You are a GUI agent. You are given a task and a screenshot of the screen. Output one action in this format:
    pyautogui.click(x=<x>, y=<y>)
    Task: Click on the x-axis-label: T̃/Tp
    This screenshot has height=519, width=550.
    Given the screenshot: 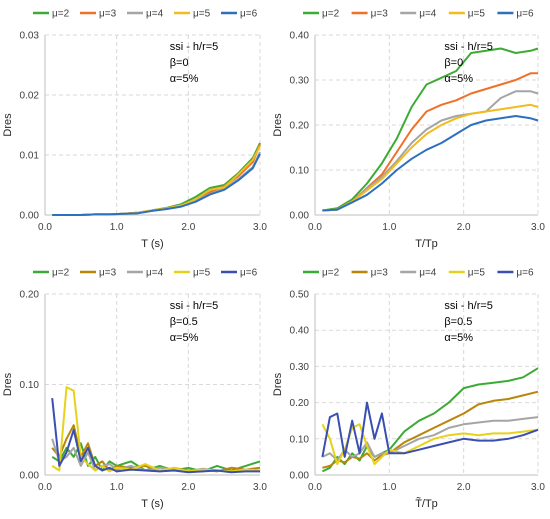 What is the action you would take?
    pyautogui.click(x=426, y=503)
    